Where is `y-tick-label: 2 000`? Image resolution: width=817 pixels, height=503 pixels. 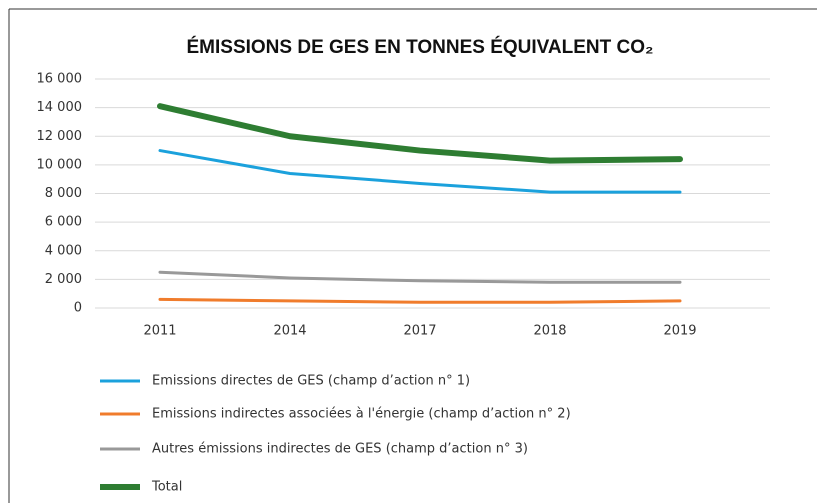
y-tick-label: 2 000 is located at coordinates (63, 279).